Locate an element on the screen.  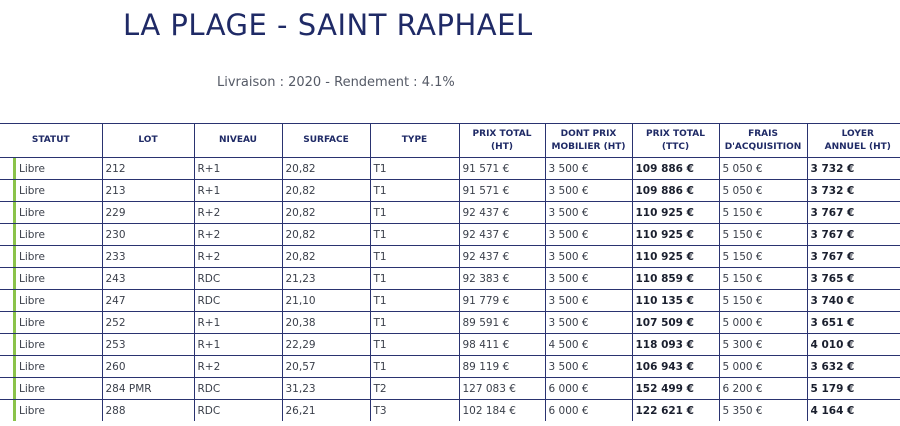
cell-frais-acquisition: 5 000 € is located at coordinates (762, 366).